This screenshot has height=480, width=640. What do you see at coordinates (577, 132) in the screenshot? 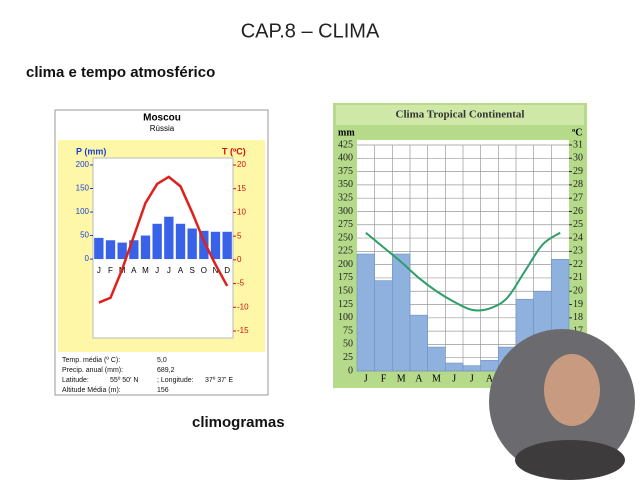
I see `y2-axis-label: ºC` at bounding box center [577, 132].